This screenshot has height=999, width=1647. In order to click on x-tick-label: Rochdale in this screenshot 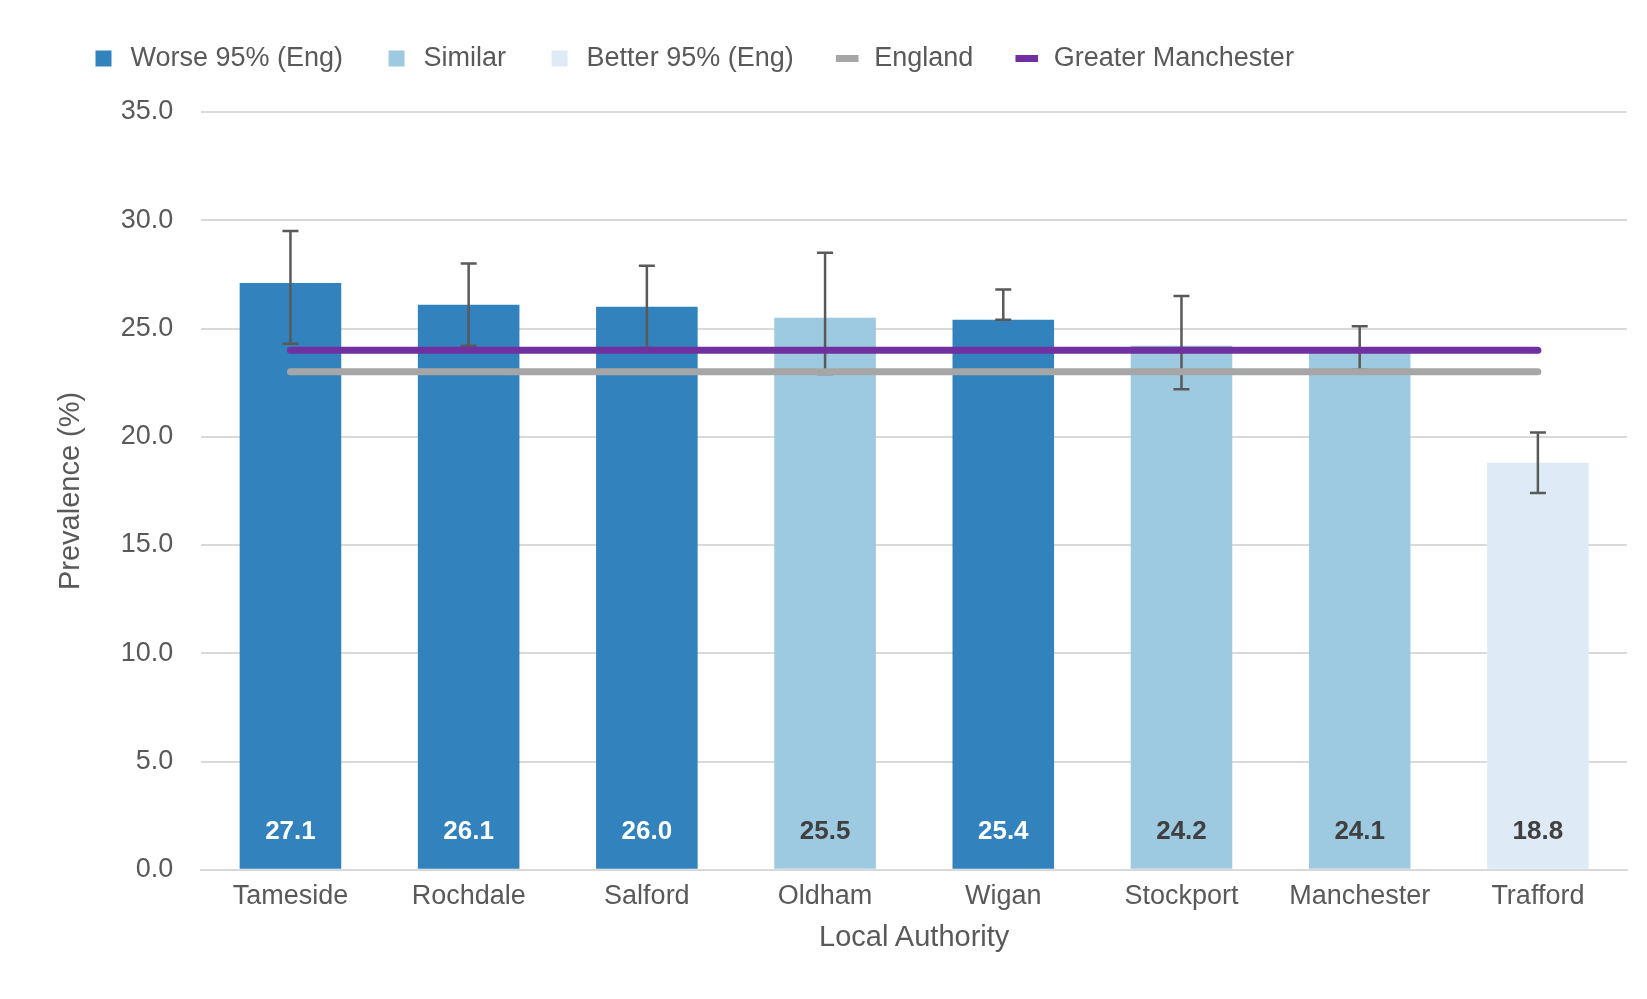, I will do `click(468, 895)`.